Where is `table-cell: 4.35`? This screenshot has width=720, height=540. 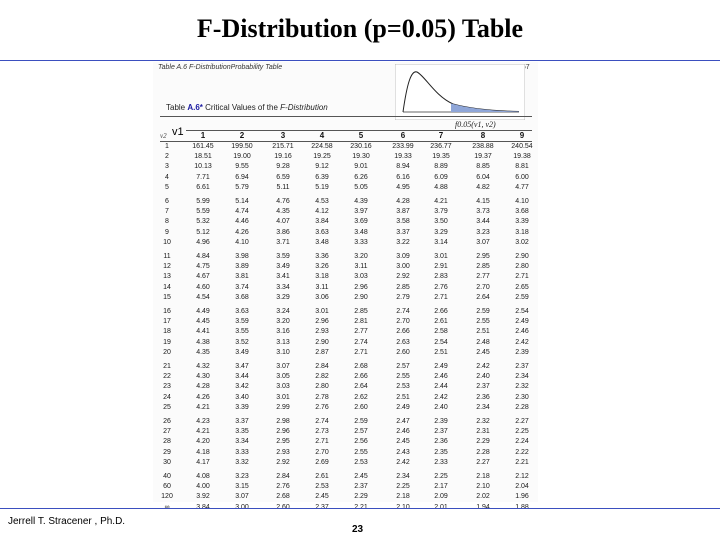 table-cell: 4.35 is located at coordinates (283, 212).